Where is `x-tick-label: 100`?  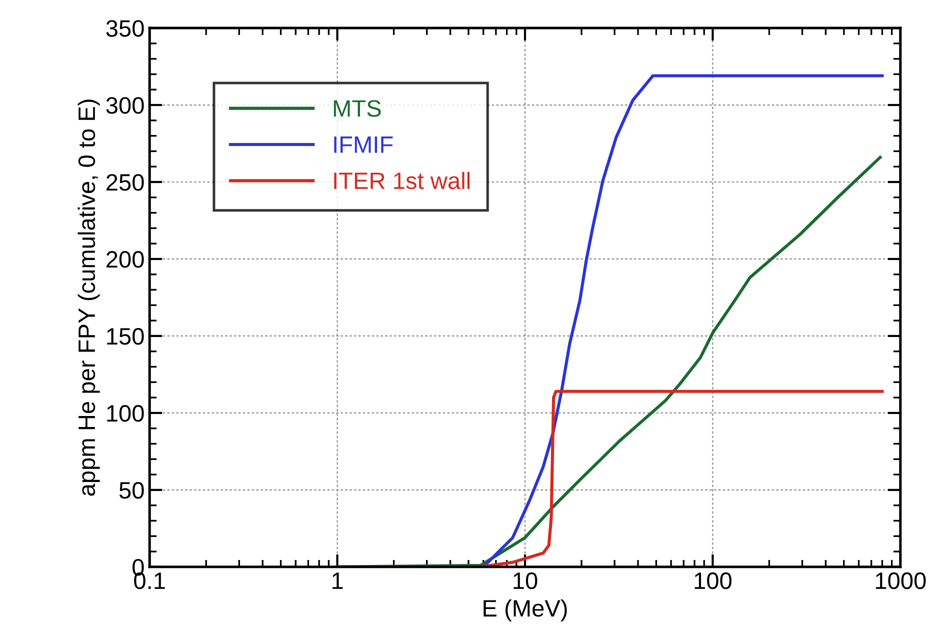
x-tick-label: 100 is located at coordinates (713, 581).